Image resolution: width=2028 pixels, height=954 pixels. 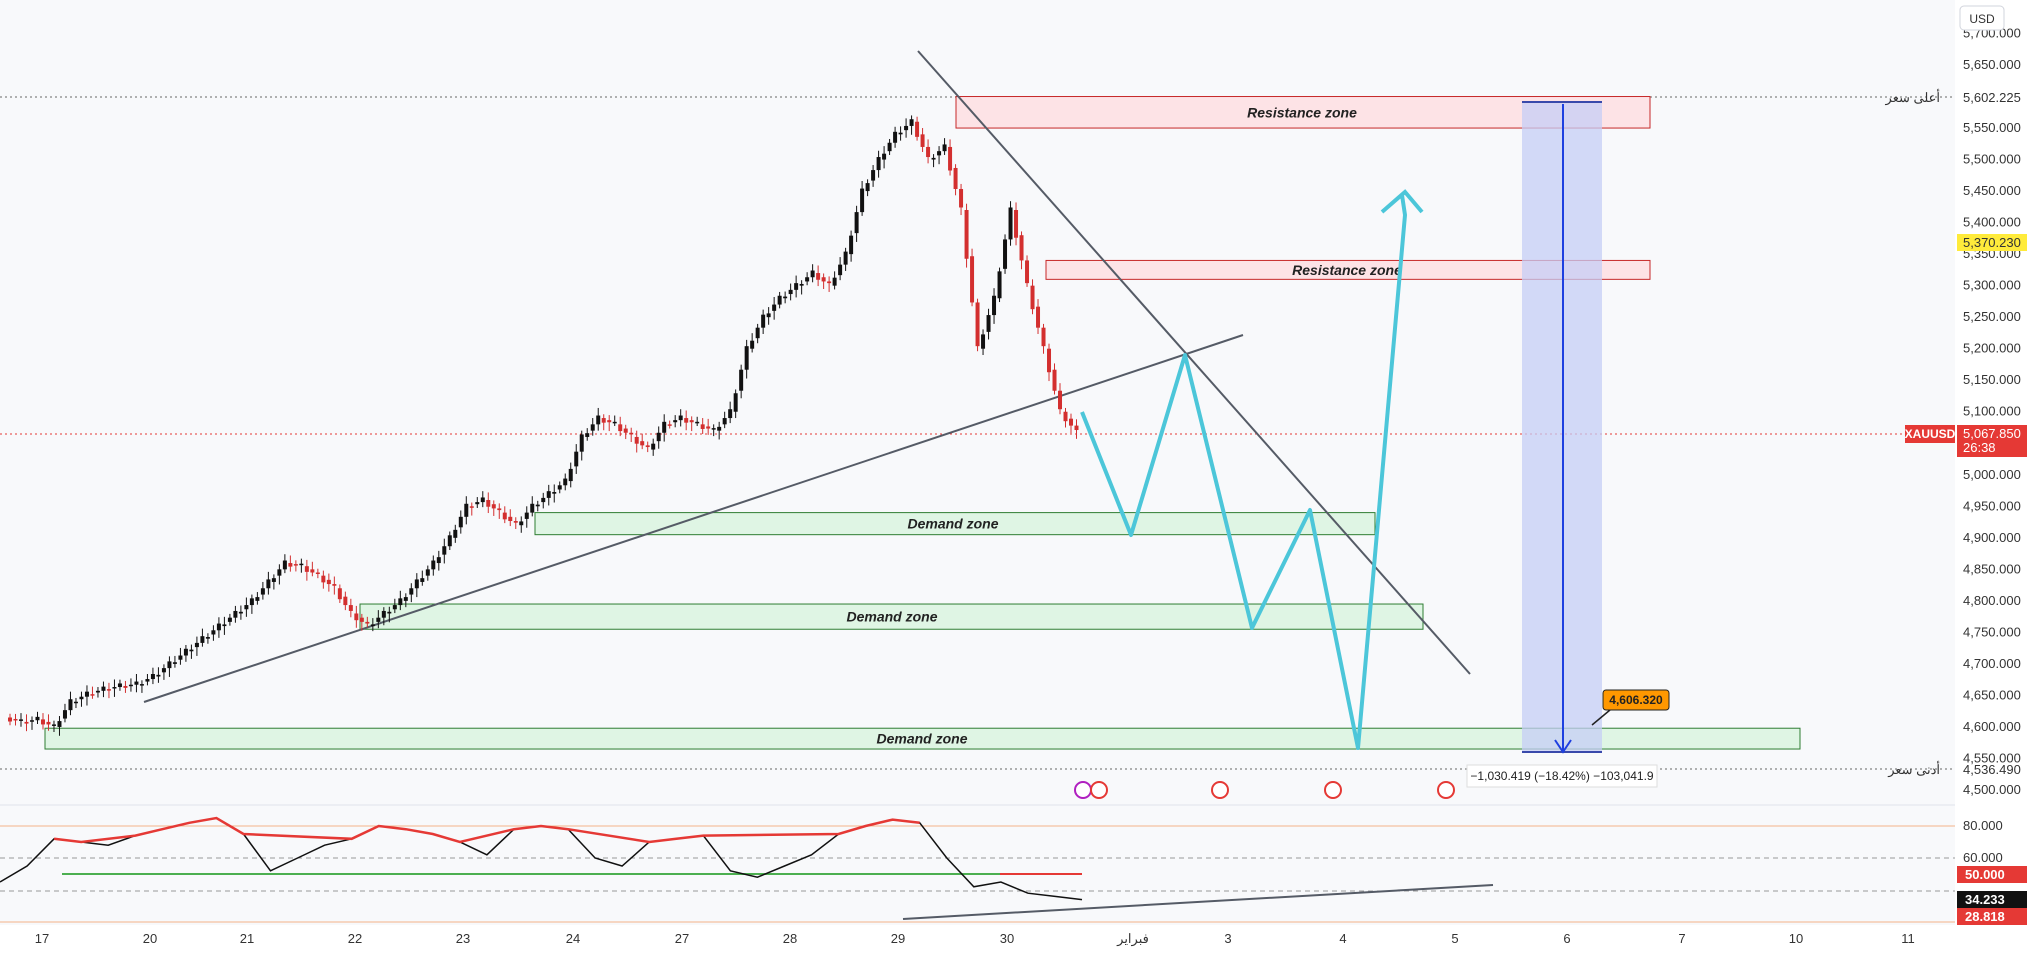 What do you see at coordinates (1454, 938) in the screenshot?
I see `x-tick-label: 5` at bounding box center [1454, 938].